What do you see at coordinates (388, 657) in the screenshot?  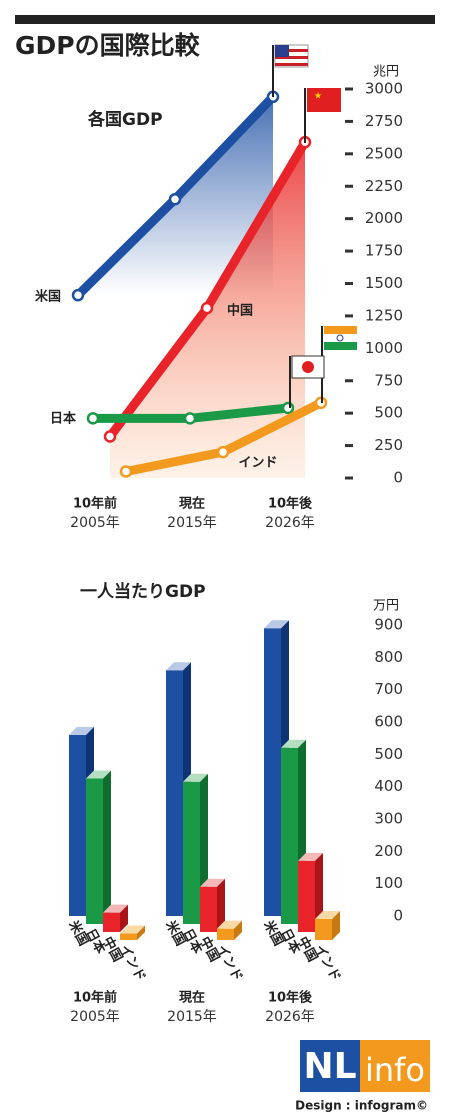 I see `y-tick-label: 800` at bounding box center [388, 657].